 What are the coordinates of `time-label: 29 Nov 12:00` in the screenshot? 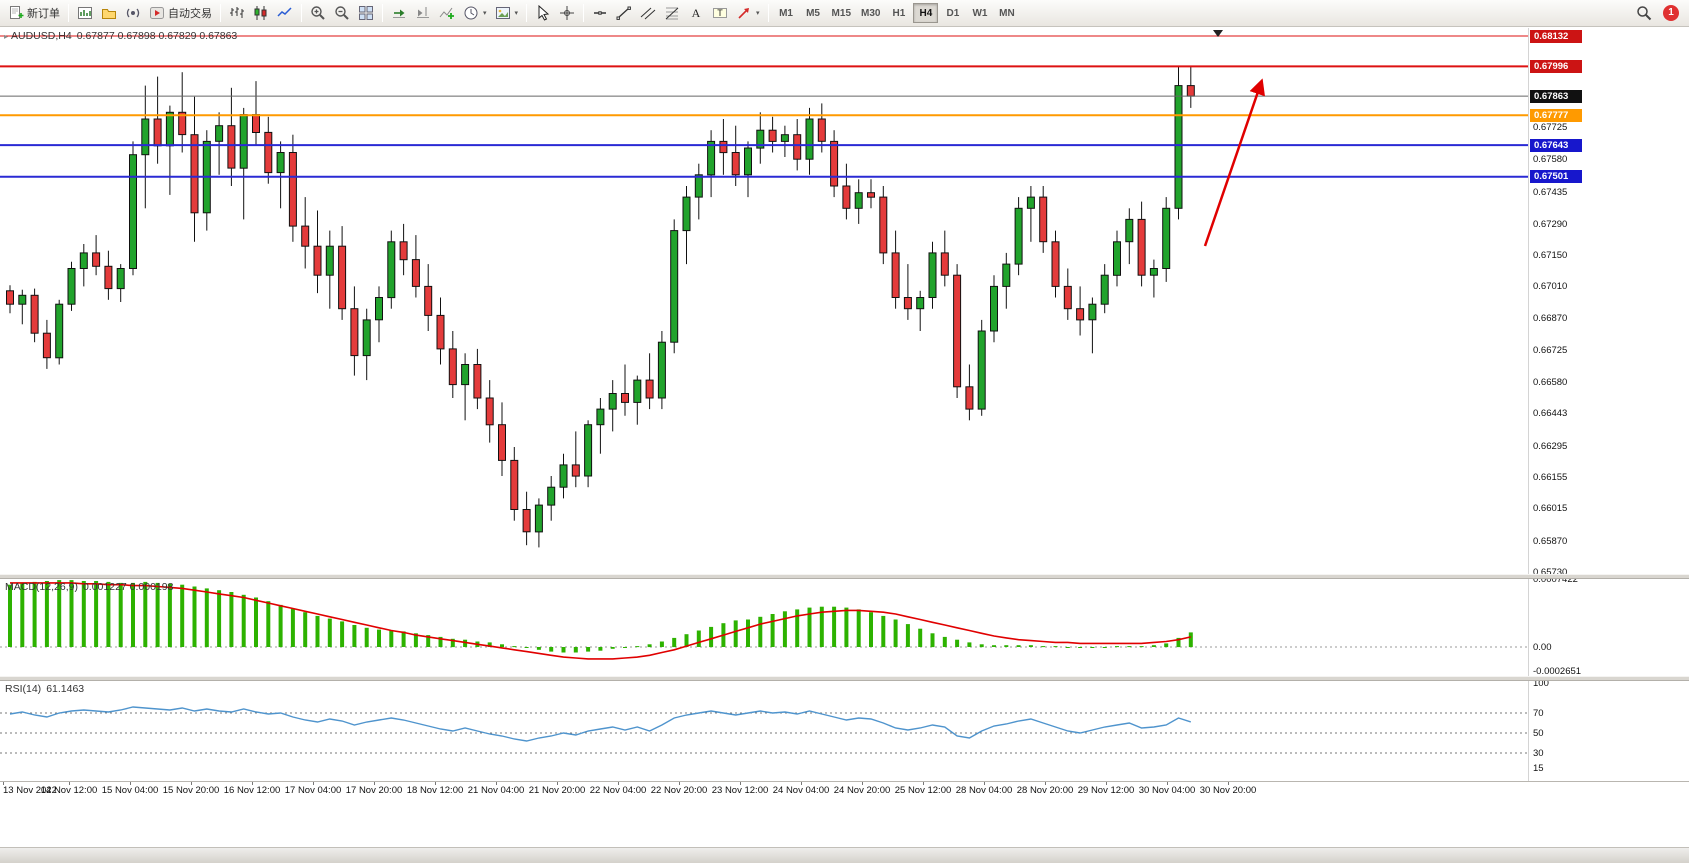 It's located at (1106, 790).